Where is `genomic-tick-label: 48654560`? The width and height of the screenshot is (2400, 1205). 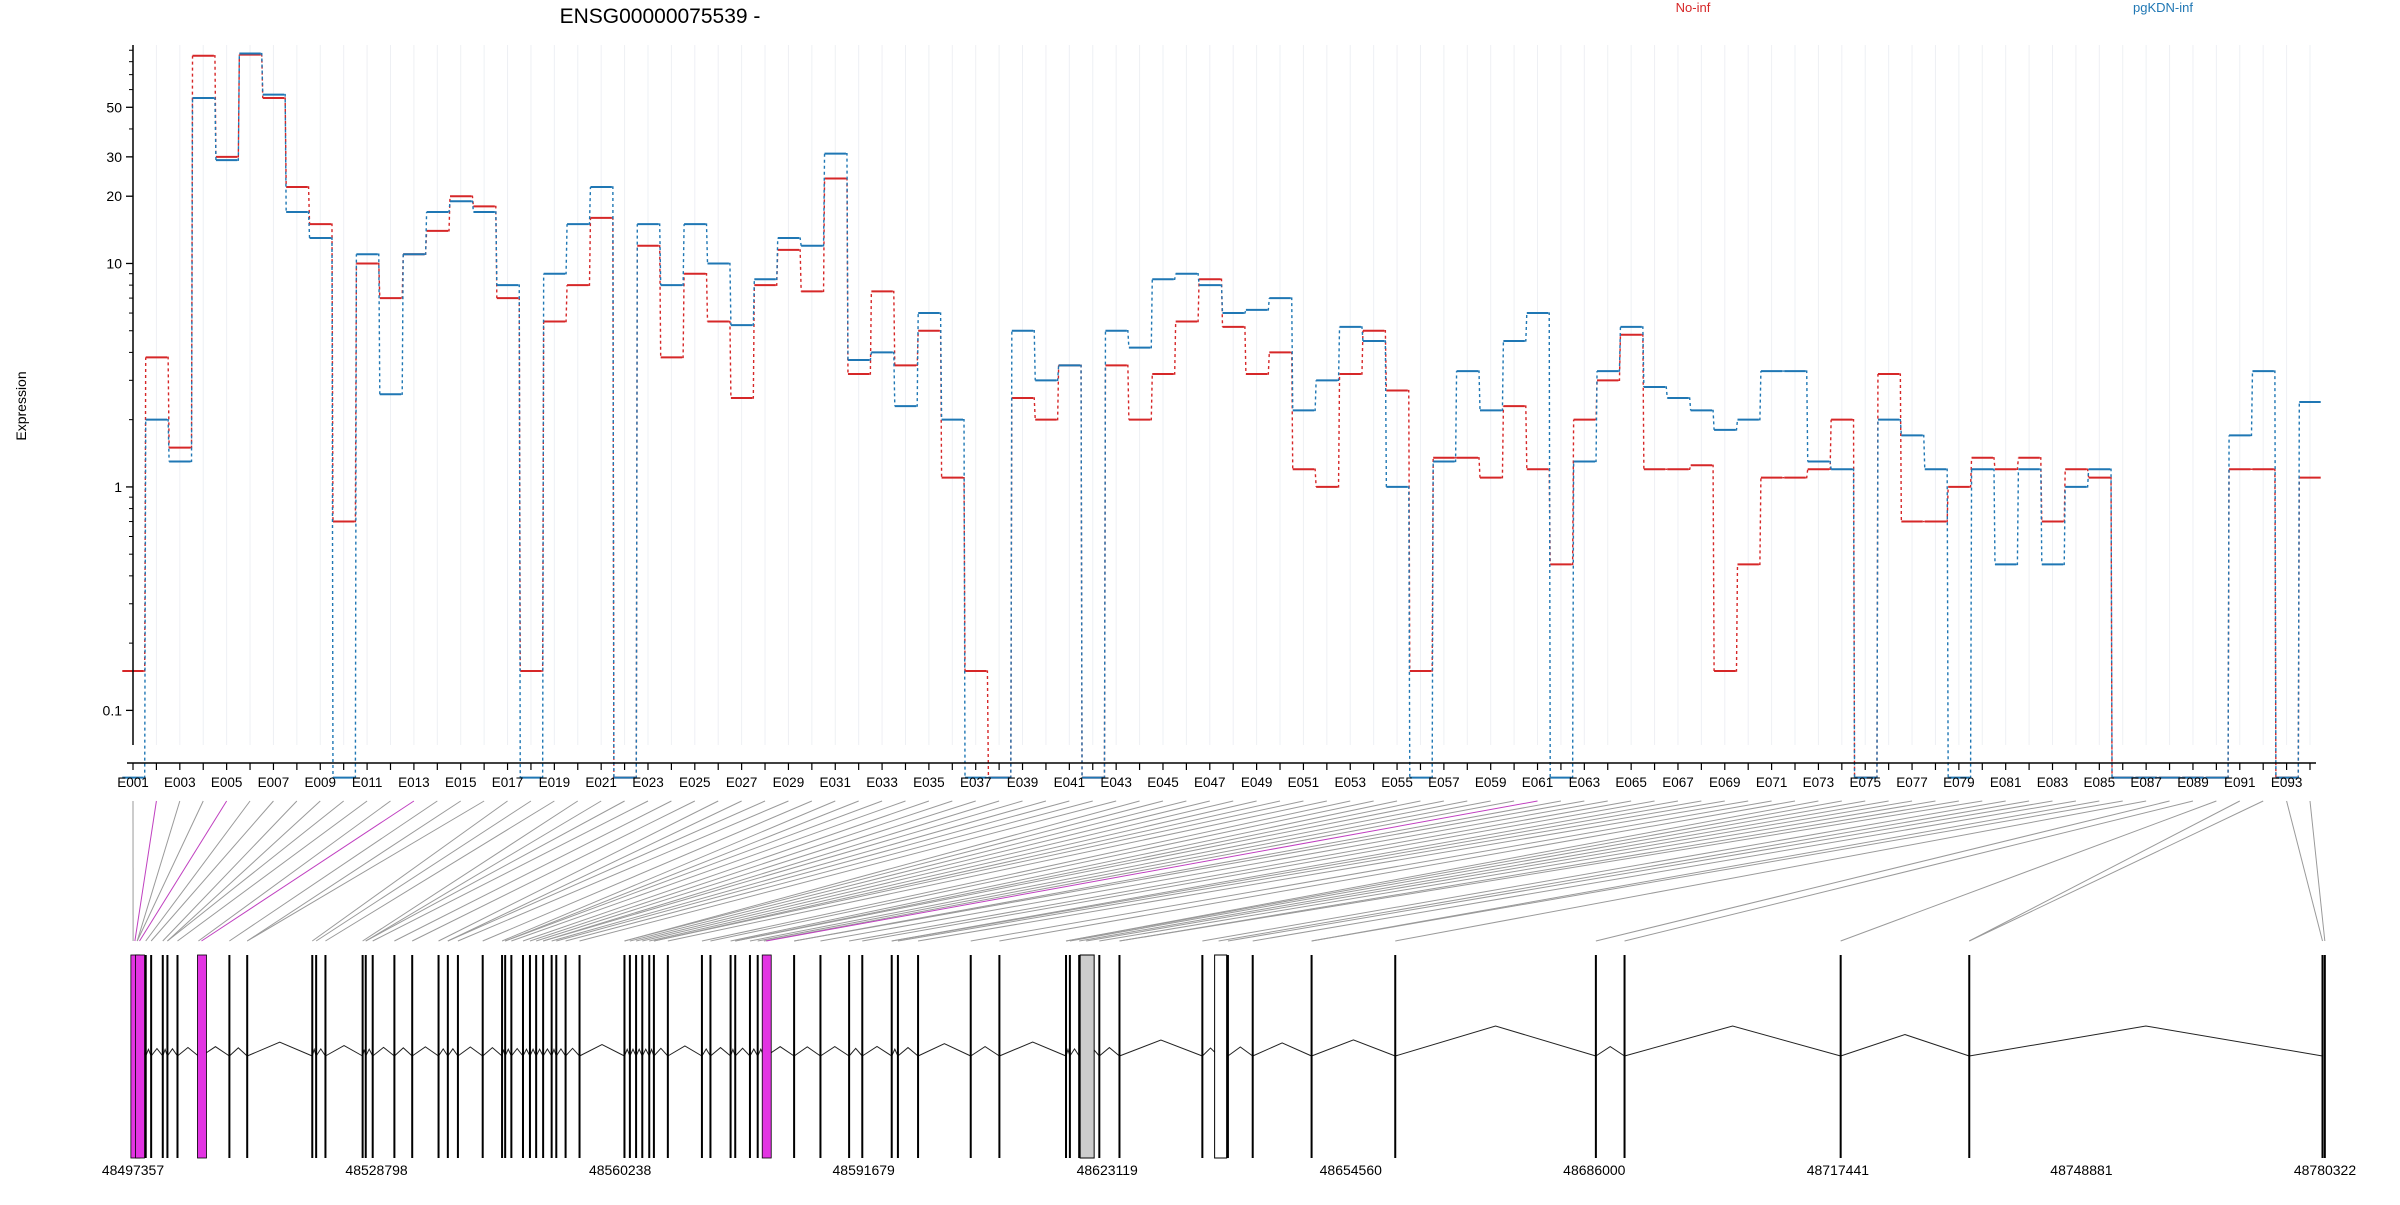 genomic-tick-label: 48654560 is located at coordinates (1351, 1170).